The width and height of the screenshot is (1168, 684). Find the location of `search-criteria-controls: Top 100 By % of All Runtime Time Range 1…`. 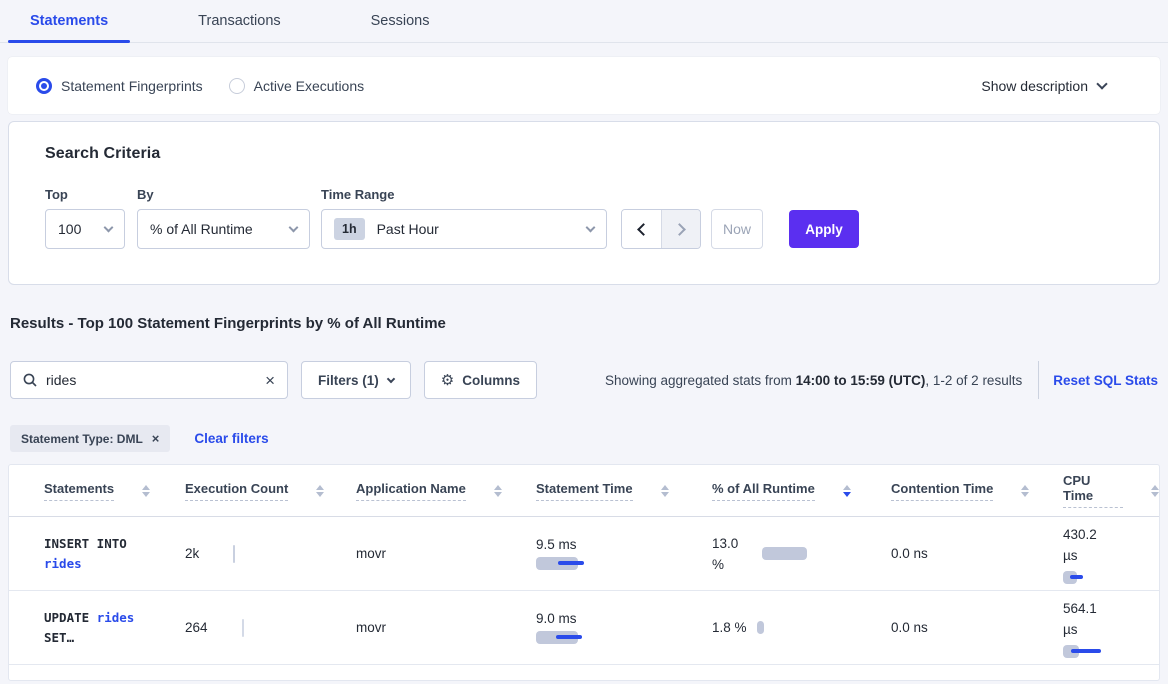

search-criteria-controls: Top 100 By % of All Runtime Time Range 1… is located at coordinates (584, 218).